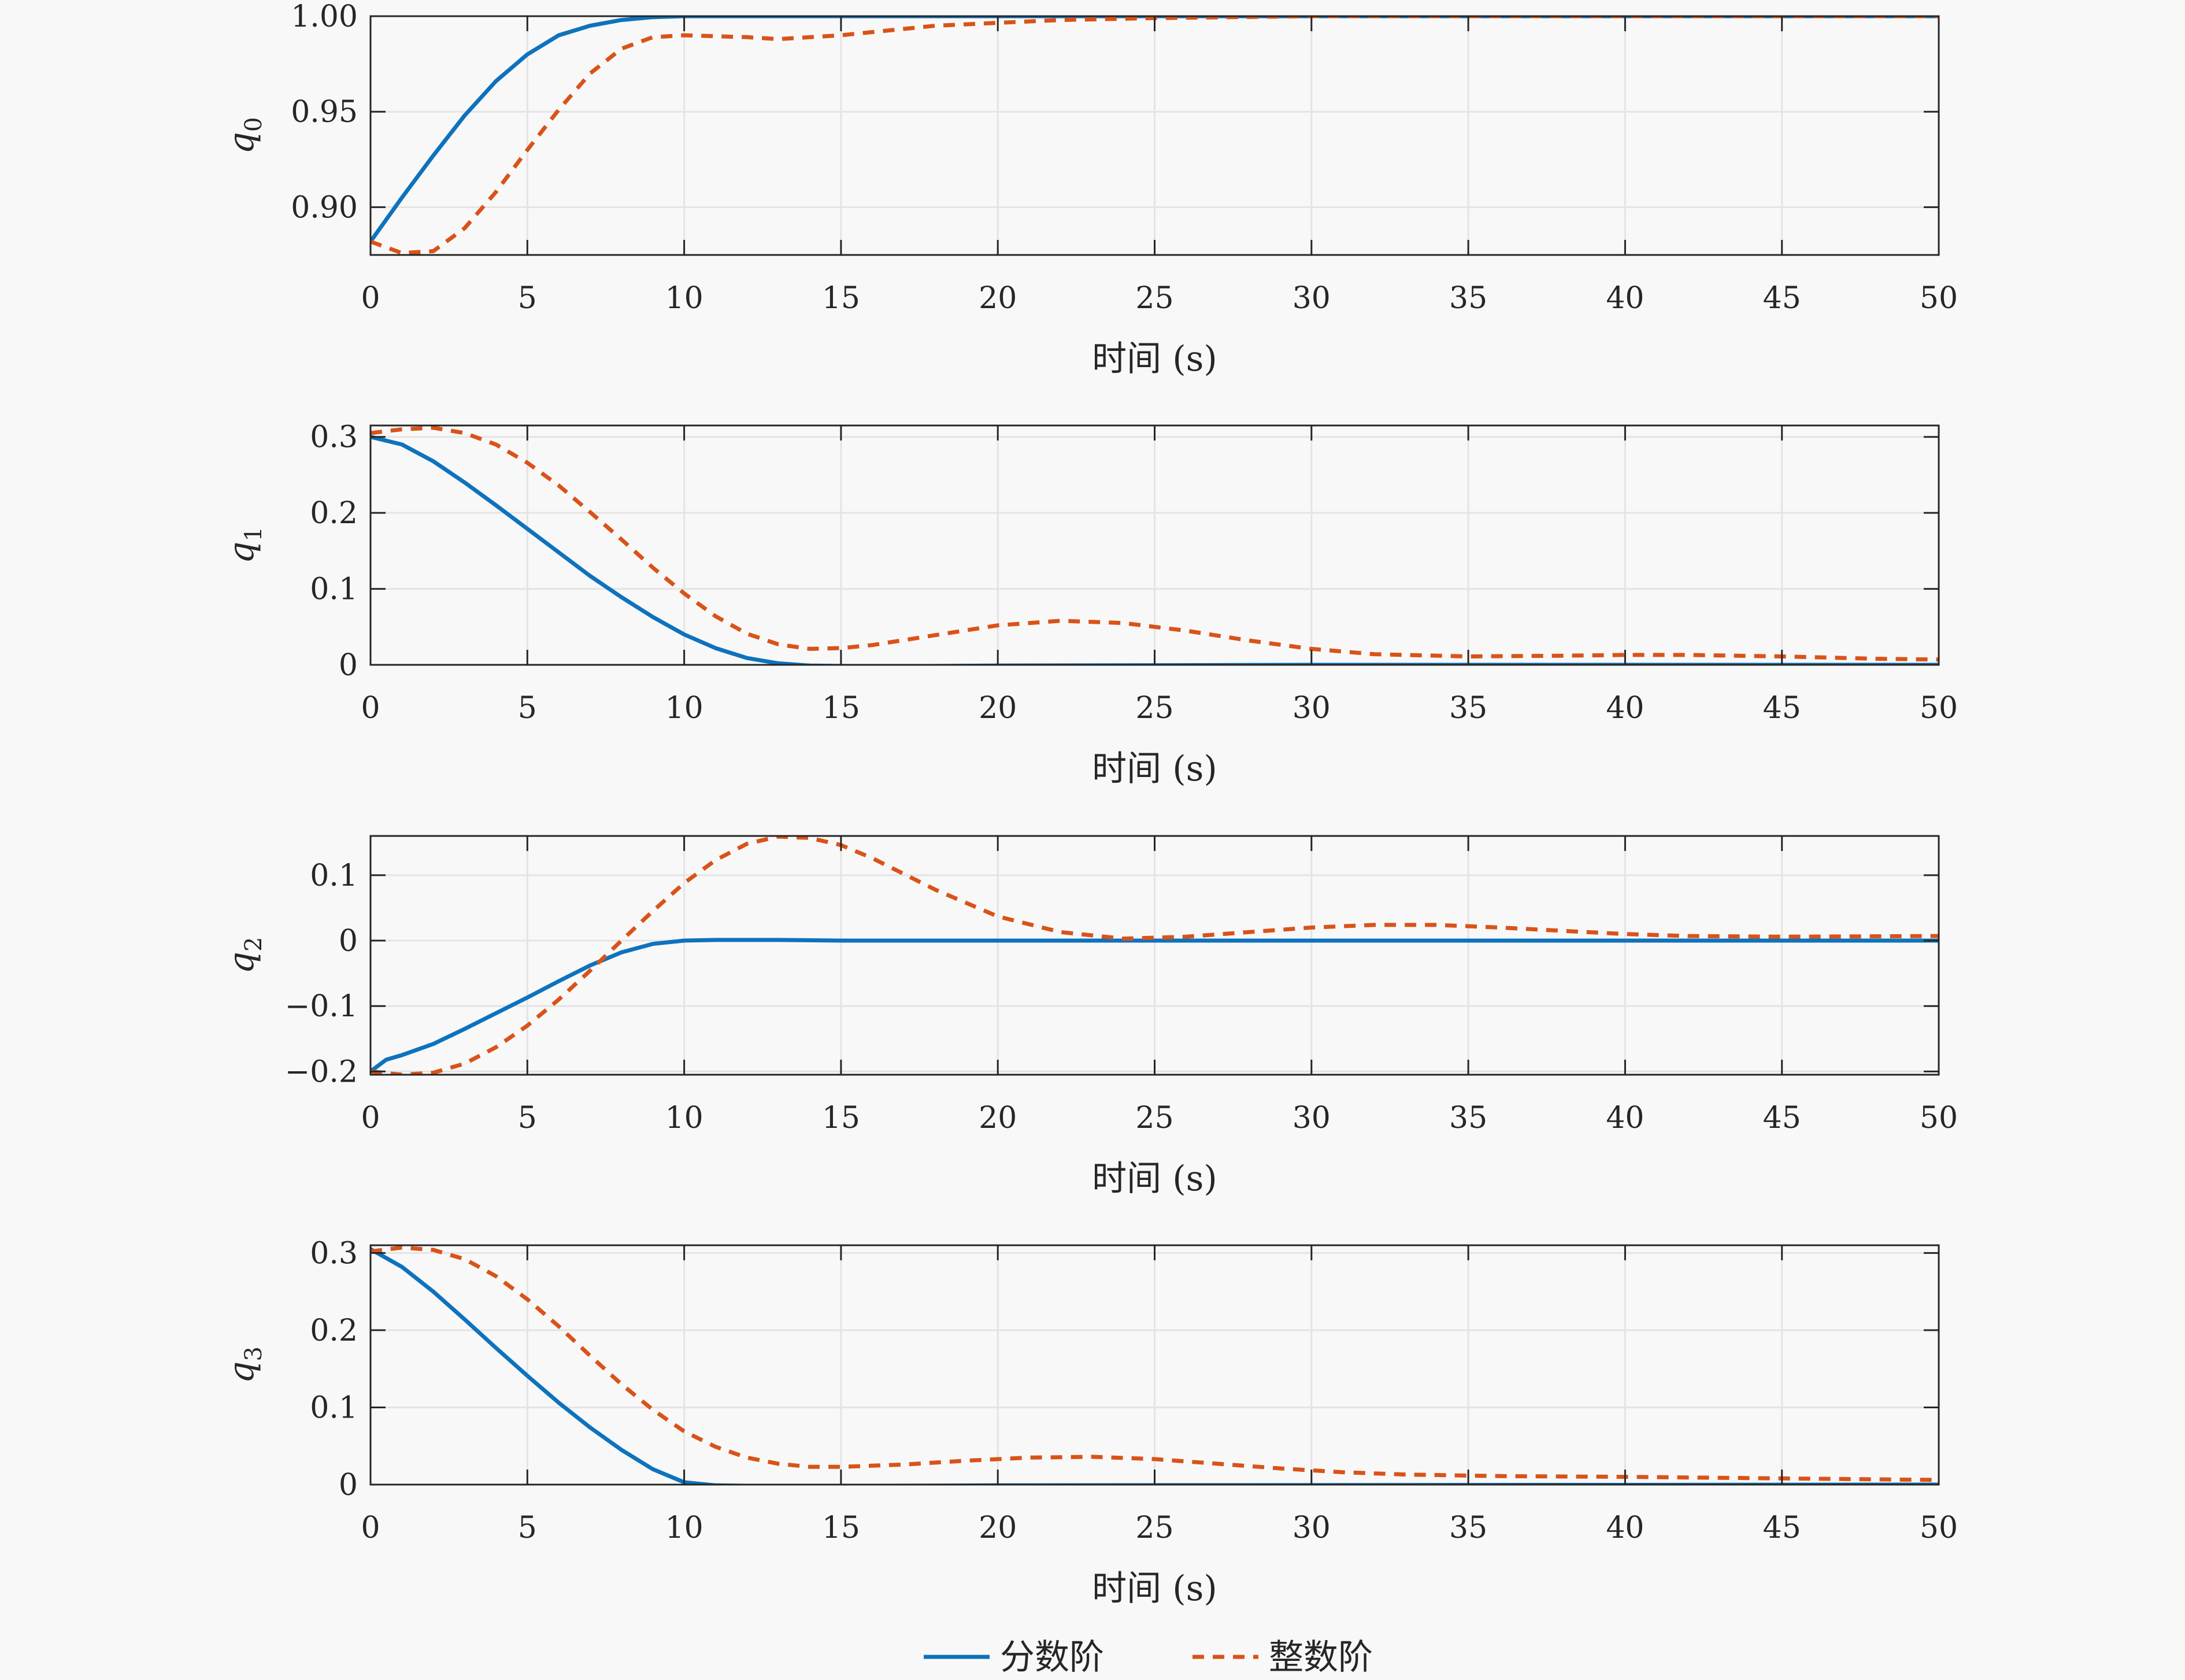 This screenshot has height=1680, width=2185. Describe the element at coordinates (321, 1071) in the screenshot. I see `y-tick-label: −0.2` at that location.